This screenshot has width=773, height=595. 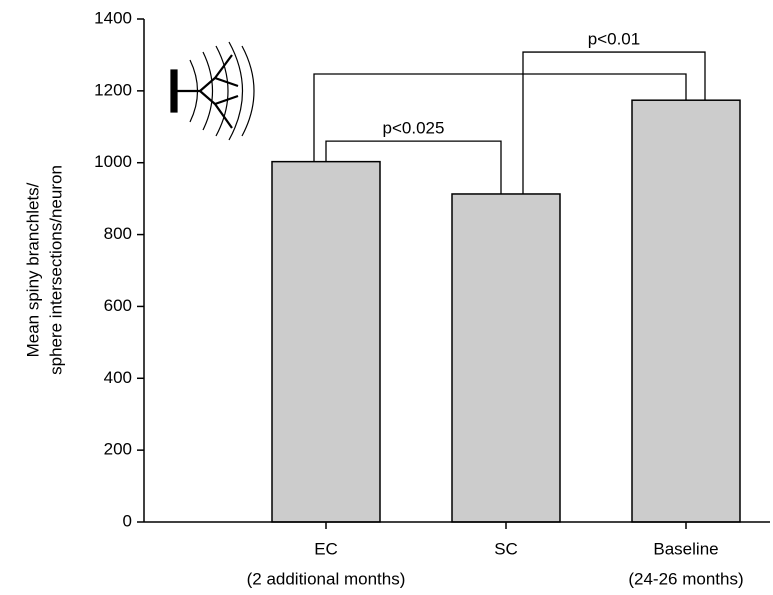 I want to click on y-tick-label: 600, so click(x=118, y=305).